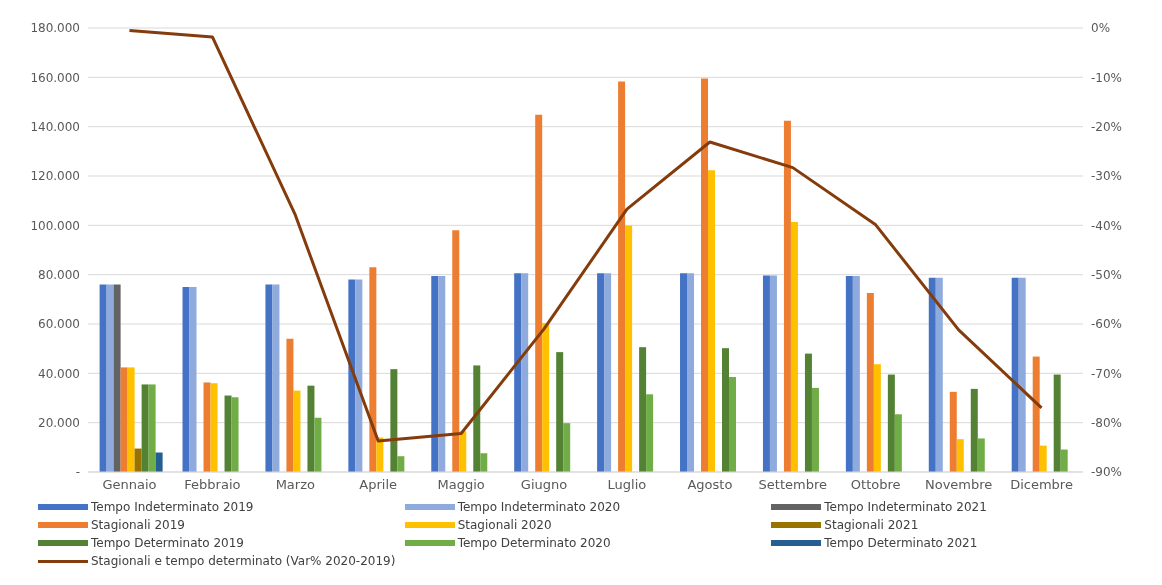 The height and width of the screenshot is (585, 1162). Describe the element at coordinates (59, 324) in the screenshot. I see `y-tick-label: 60.000` at that location.